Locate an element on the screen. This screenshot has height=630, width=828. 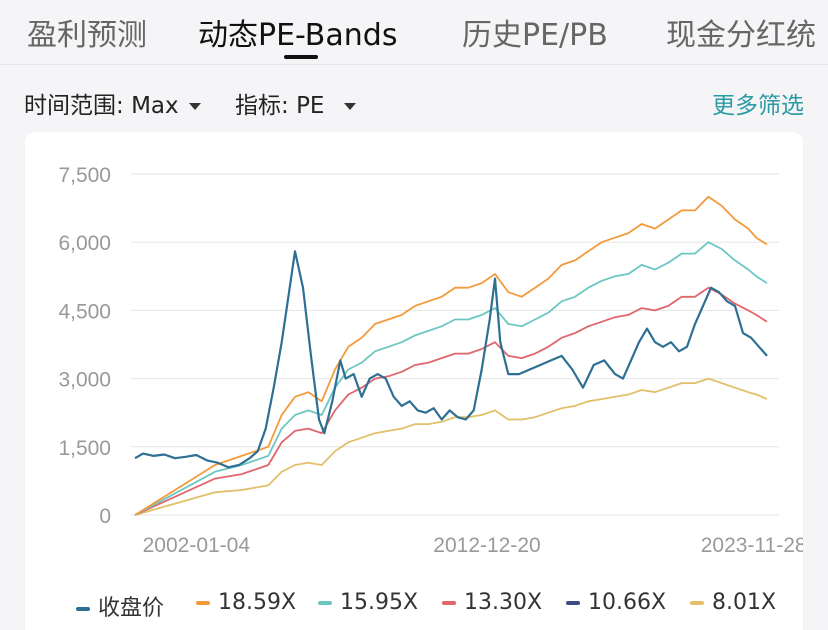
x-tick-label: 2023-11-28 is located at coordinates (752, 545).